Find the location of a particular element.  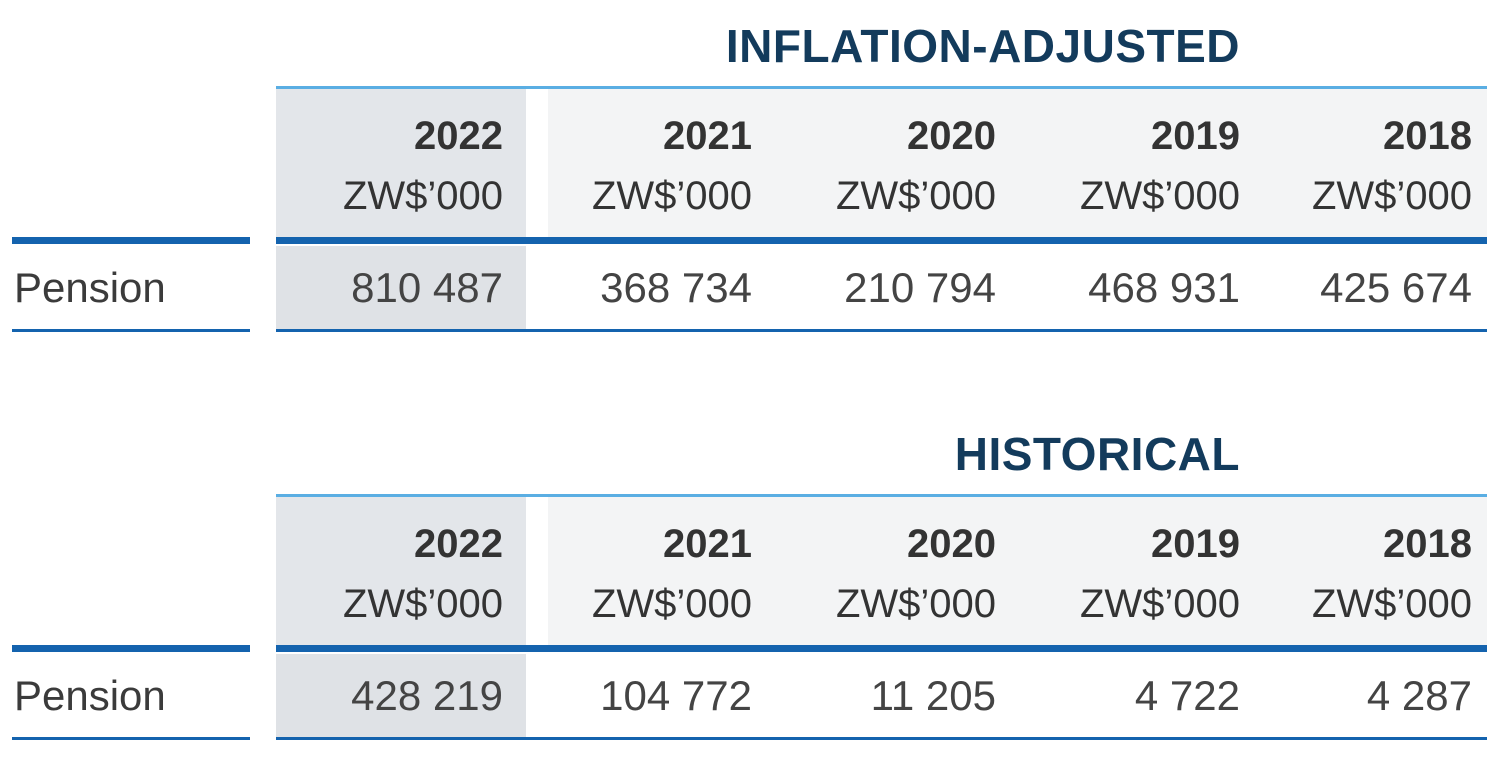

section-title: HISTORICAL is located at coordinates (1097, 454).